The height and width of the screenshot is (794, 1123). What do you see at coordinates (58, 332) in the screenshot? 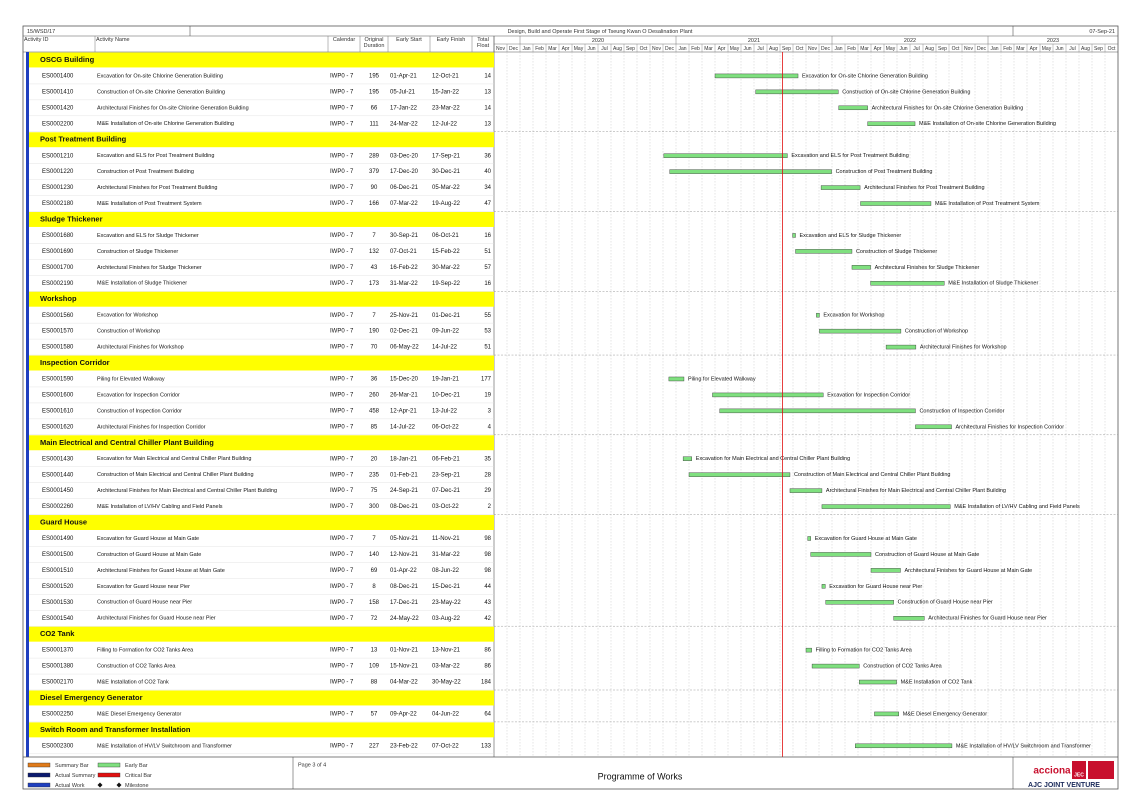
I see `activity-id: ES0001570` at bounding box center [58, 332].